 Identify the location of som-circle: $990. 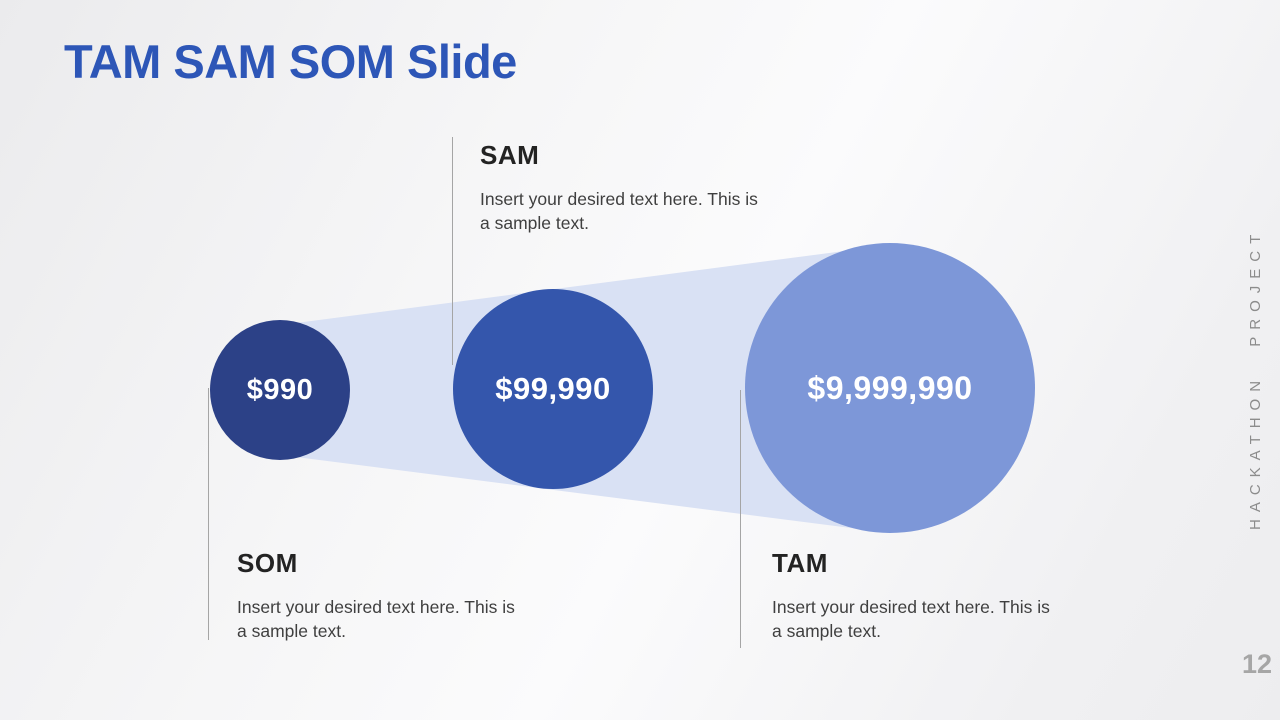
(280, 390).